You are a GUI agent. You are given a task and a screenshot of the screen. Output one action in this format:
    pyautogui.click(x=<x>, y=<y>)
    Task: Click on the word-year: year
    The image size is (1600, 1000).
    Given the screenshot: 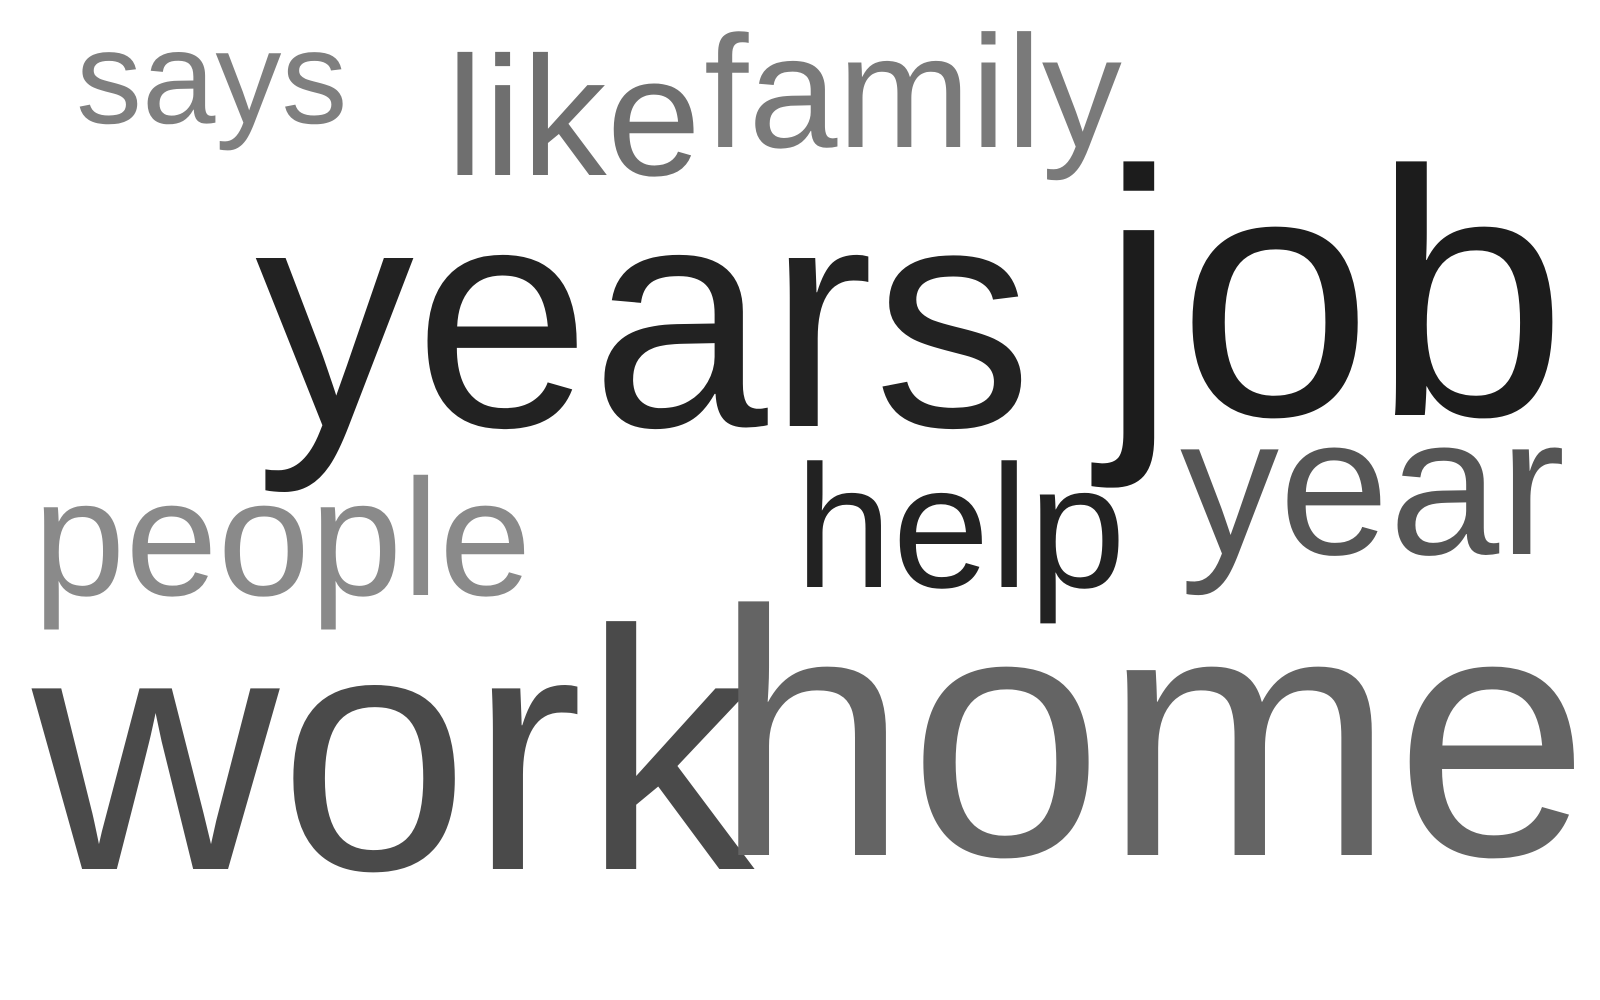 What is the action you would take?
    pyautogui.click(x=1373, y=485)
    